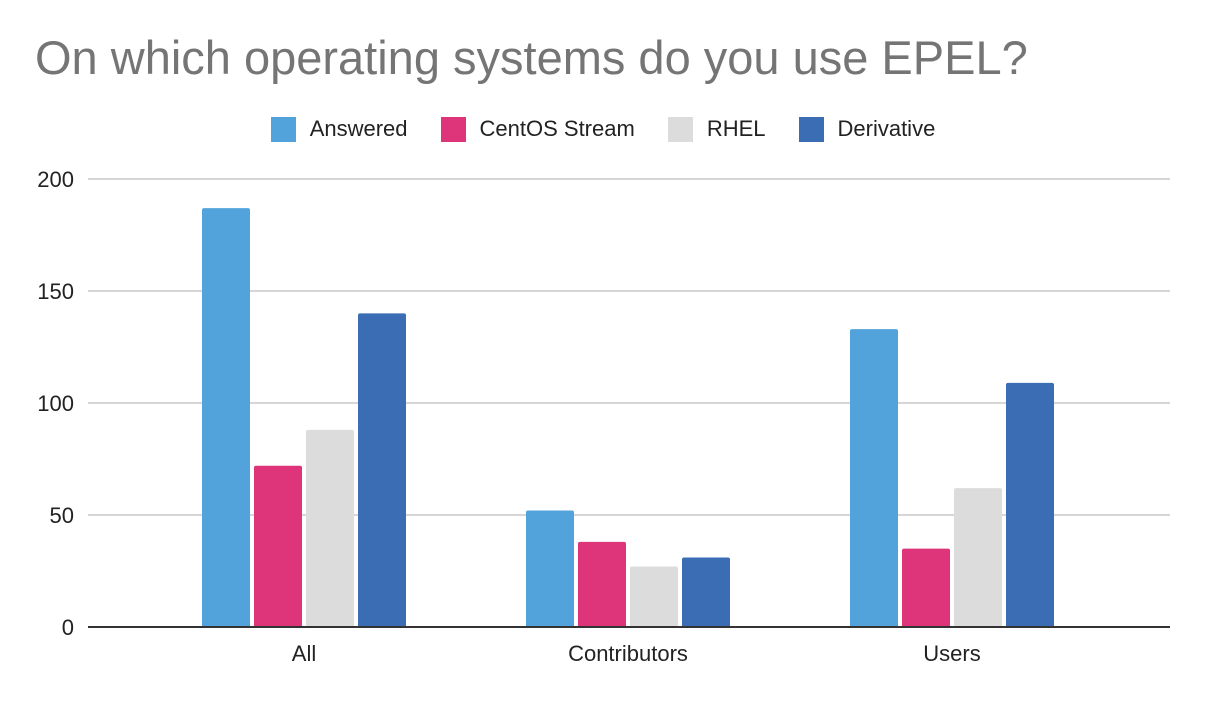  I want to click on legend-item-centos-stream: CentOS Stream, so click(537, 129).